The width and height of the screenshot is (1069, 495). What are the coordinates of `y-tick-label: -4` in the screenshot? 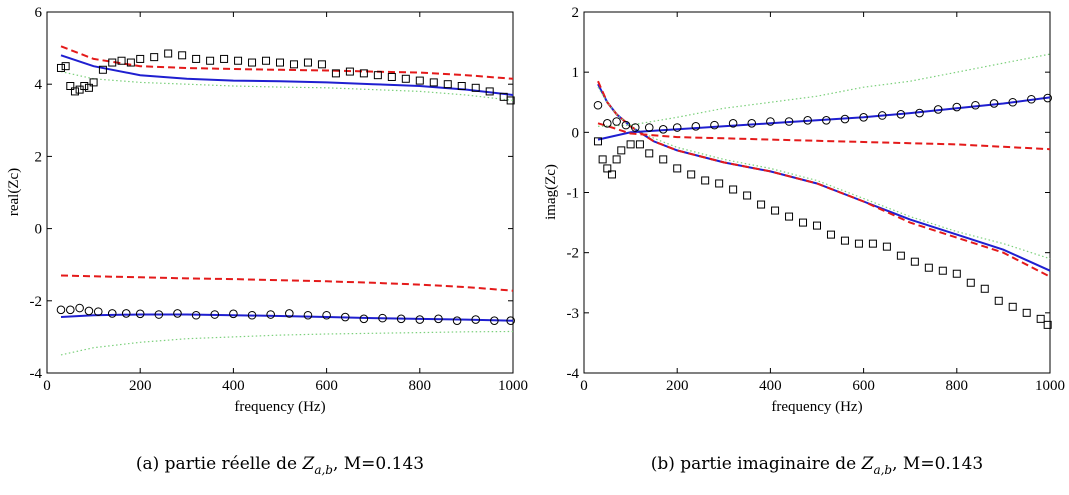 It's located at (36, 374).